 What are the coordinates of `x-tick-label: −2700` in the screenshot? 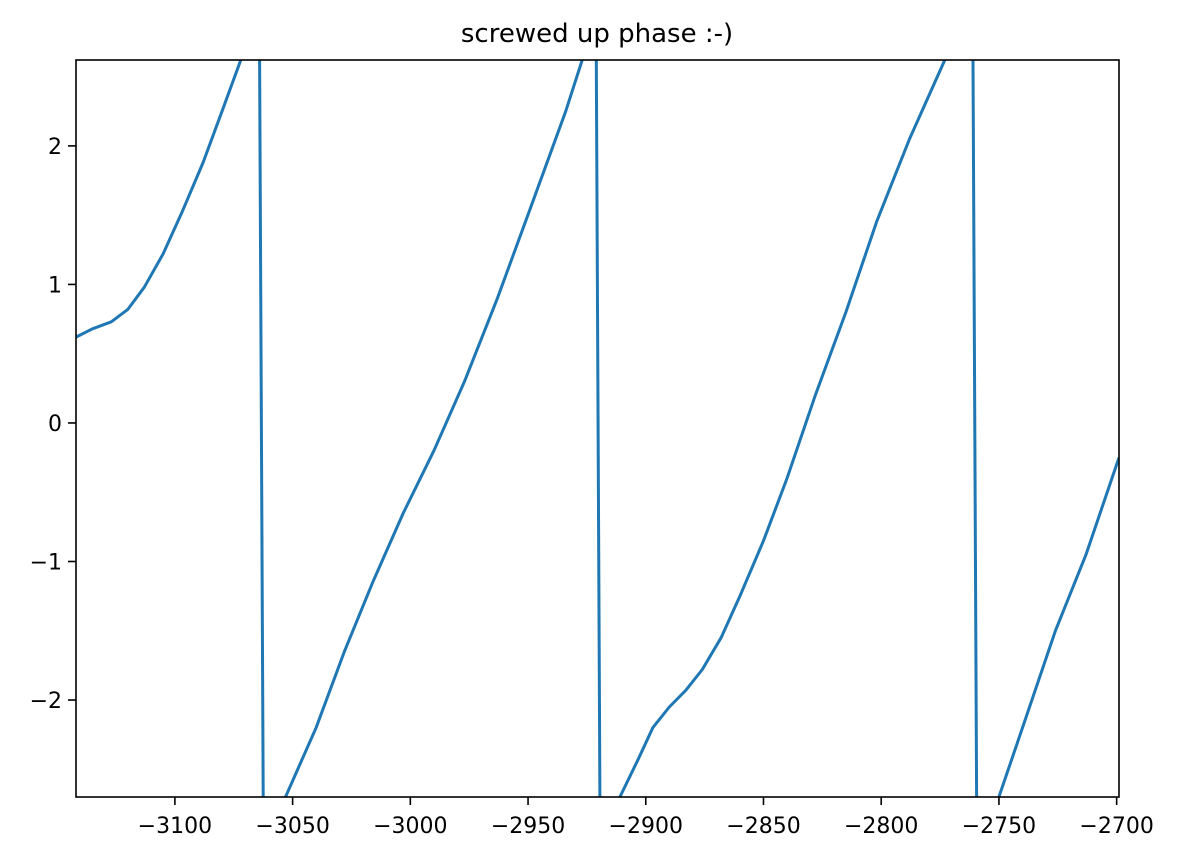 It's located at (1116, 826).